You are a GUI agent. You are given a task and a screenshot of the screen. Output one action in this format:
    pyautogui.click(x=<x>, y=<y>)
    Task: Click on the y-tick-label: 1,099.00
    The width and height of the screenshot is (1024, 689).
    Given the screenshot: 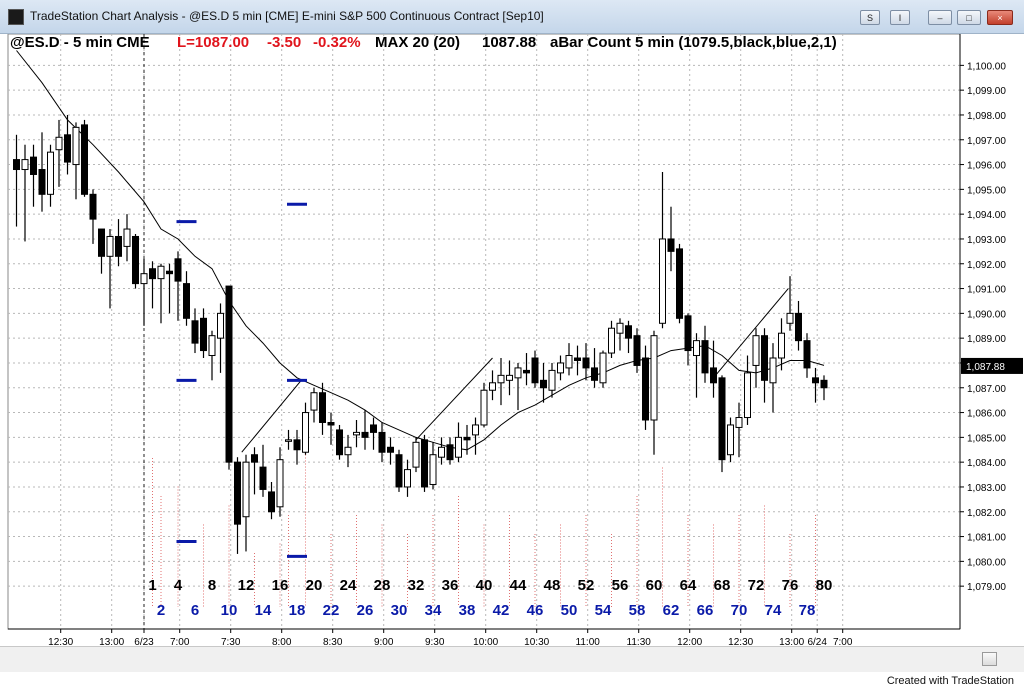 What is the action you would take?
    pyautogui.click(x=986, y=91)
    